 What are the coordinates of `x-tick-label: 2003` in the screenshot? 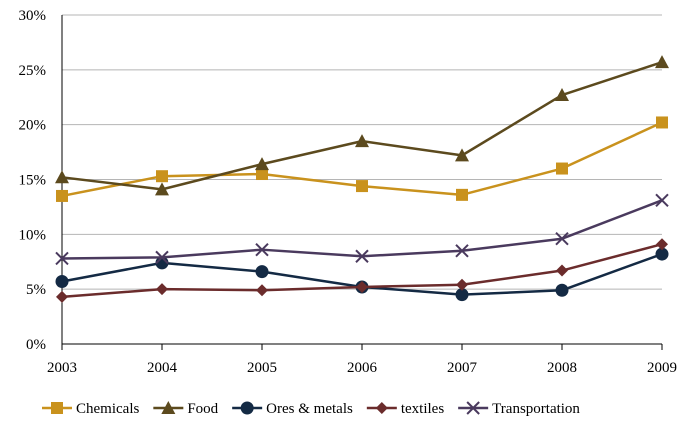 It's located at (62, 368).